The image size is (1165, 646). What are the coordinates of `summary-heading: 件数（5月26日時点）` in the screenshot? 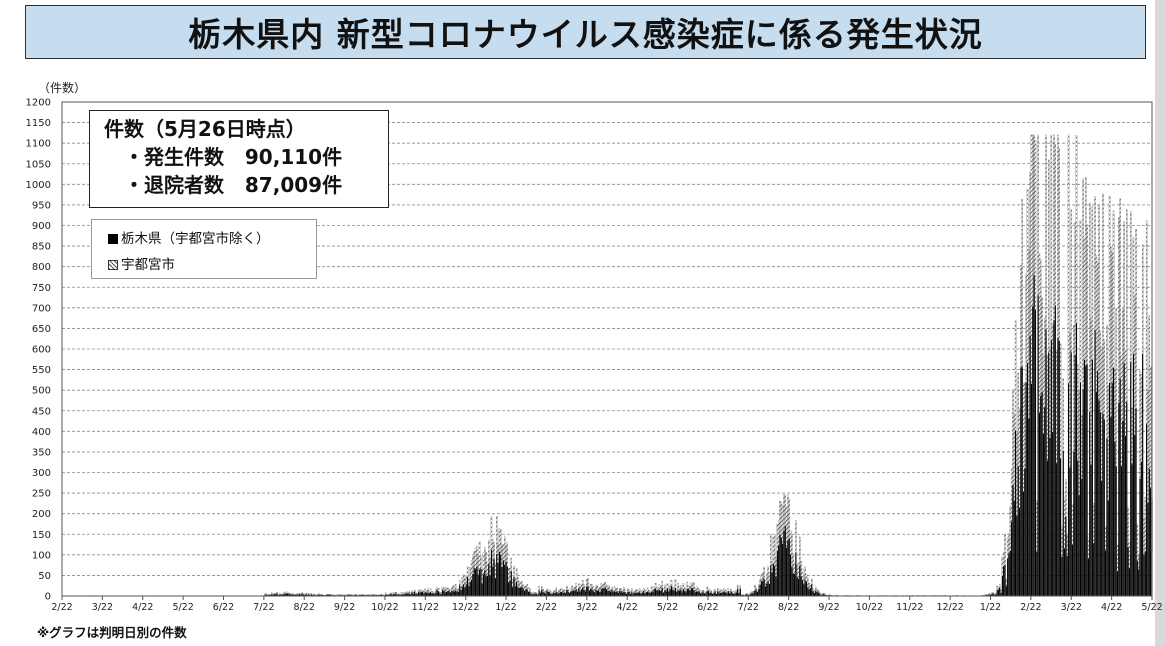 It's located at (205, 129).